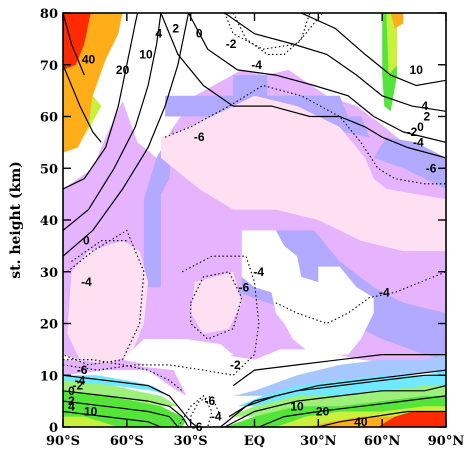 This screenshot has width=474, height=466. Describe the element at coordinates (409, 163) in the screenshot. I see `region-periwinkle-right` at that location.